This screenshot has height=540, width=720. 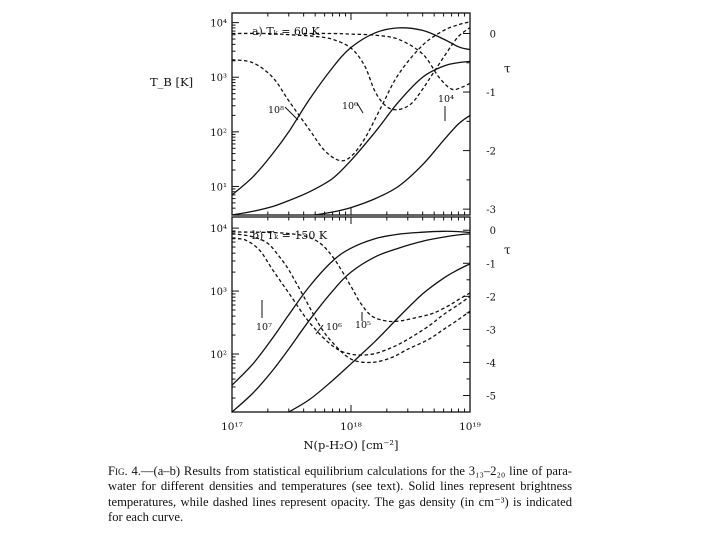 What do you see at coordinates (446, 99) in the screenshot?
I see `density-label: 10⁴` at bounding box center [446, 99].